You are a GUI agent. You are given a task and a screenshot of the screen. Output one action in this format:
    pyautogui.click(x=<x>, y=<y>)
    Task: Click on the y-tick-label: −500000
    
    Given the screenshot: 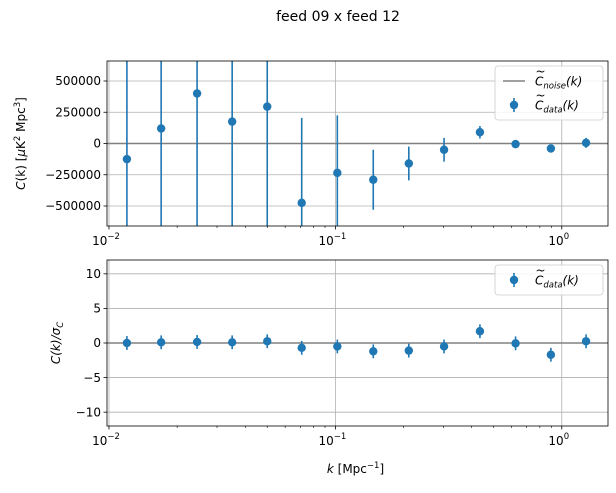 What is the action you would take?
    pyautogui.click(x=73, y=206)
    